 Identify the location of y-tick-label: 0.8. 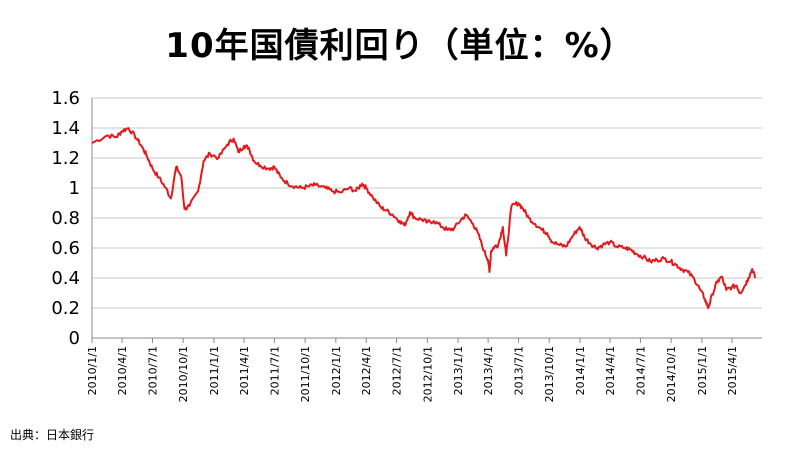
(65, 218).